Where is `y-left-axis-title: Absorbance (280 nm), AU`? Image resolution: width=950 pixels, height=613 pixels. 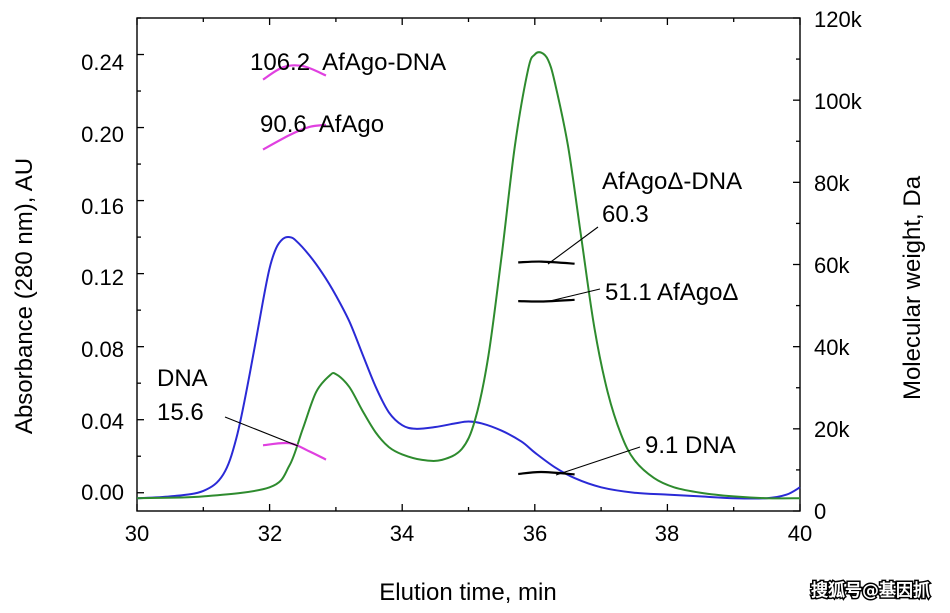
y-left-axis-title: Absorbance (280 nm), AU is located at coordinates (24, 296).